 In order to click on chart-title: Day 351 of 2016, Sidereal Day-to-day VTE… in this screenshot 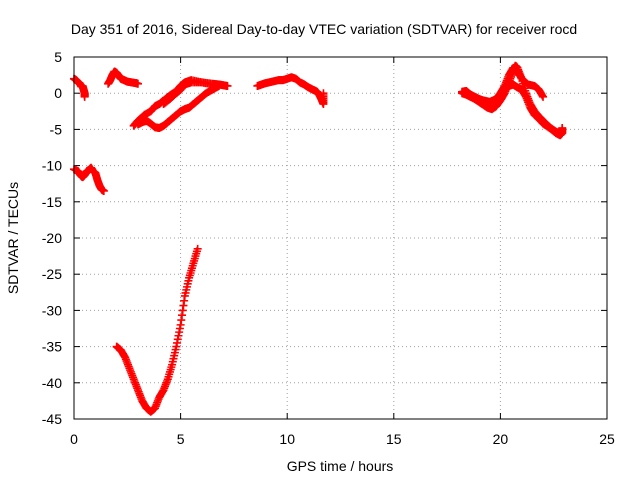, I will do `click(324, 29)`.